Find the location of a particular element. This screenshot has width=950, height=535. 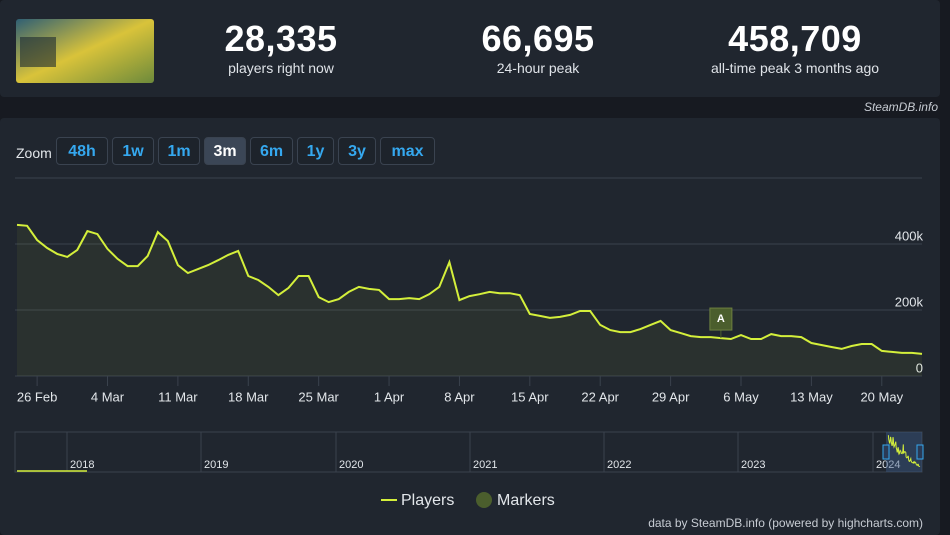

x-tick-label: 29 Apr is located at coordinates (671, 396).